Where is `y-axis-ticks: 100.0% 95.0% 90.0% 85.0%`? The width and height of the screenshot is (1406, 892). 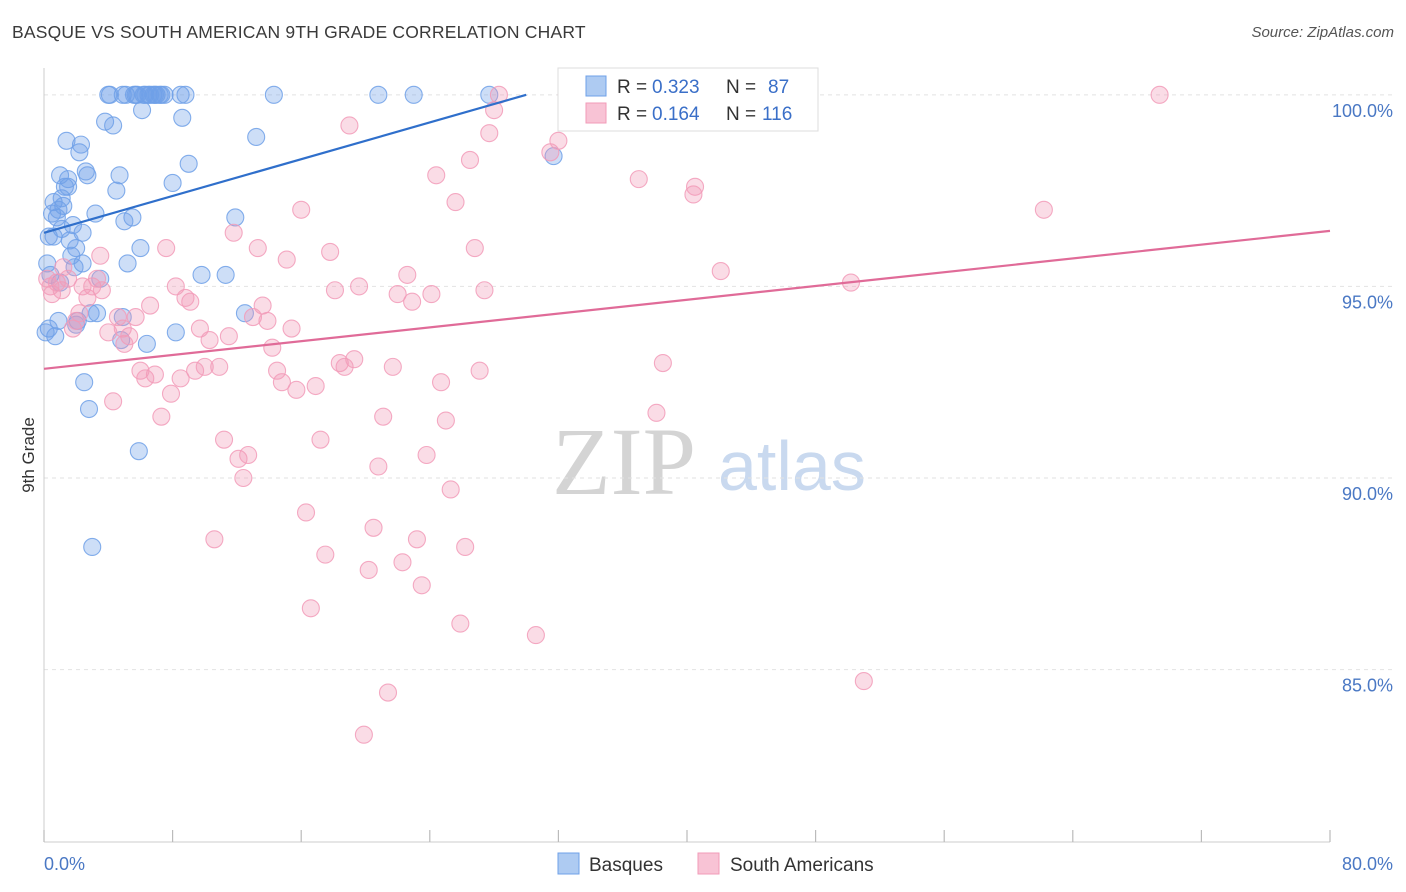 y-axis-ticks: 100.0% 95.0% 90.0% 85.0% is located at coordinates (1362, 398).